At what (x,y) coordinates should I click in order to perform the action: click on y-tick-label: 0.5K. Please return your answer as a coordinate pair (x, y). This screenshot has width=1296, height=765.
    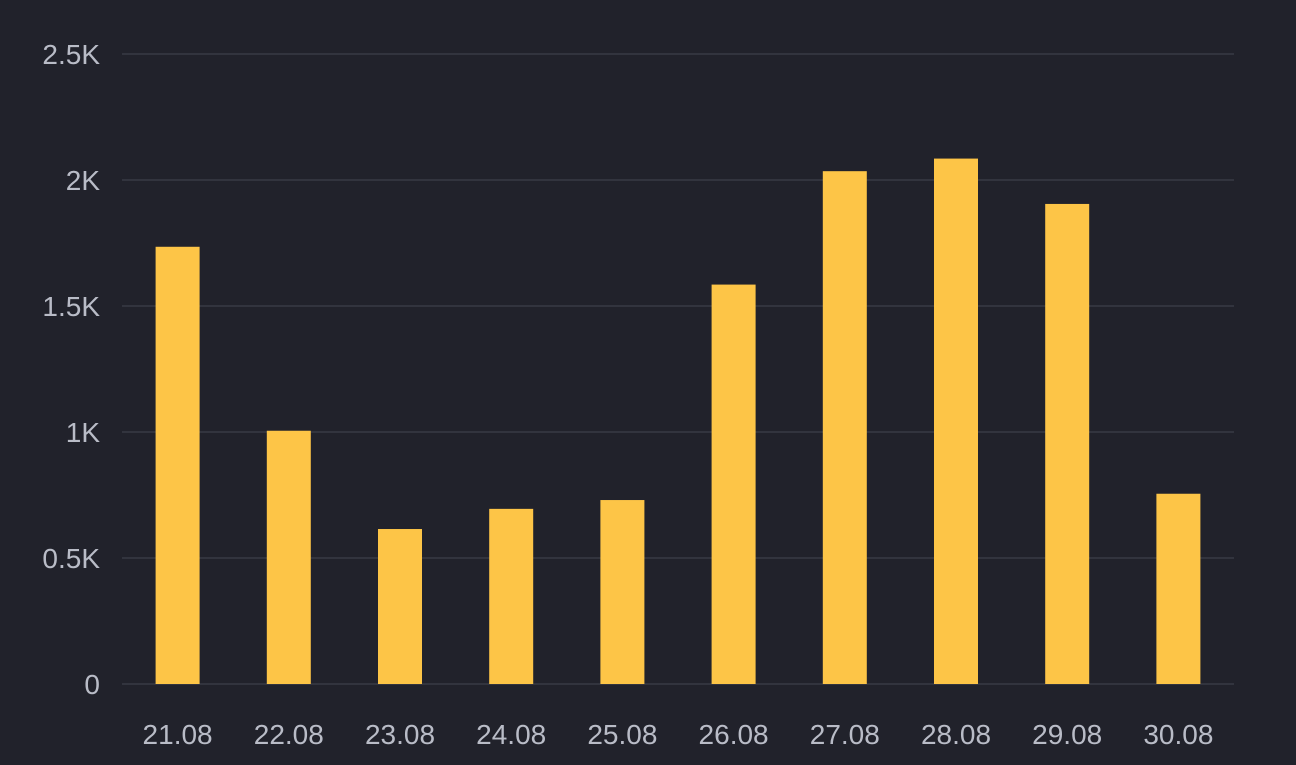
    Looking at the image, I should click on (71, 558).